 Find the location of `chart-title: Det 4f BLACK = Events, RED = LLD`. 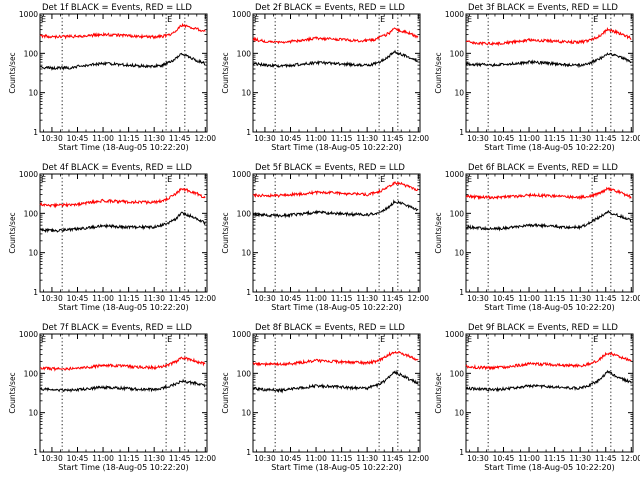

chart-title: Det 4f BLACK = Events, RED = LLD is located at coordinates (117, 168).